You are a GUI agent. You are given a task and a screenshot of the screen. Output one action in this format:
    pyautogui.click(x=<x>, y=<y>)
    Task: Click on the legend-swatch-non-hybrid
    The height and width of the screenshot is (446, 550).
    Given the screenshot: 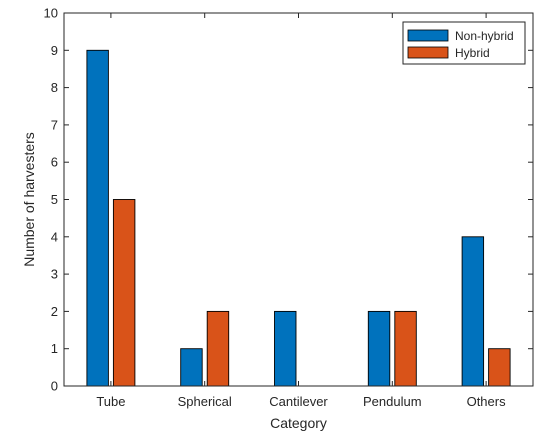 What is the action you would take?
    pyautogui.click(x=428, y=35)
    